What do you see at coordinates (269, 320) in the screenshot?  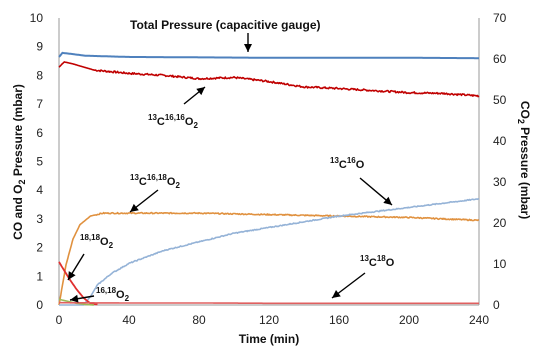 I see `x-tick-label: 120` at bounding box center [269, 320].